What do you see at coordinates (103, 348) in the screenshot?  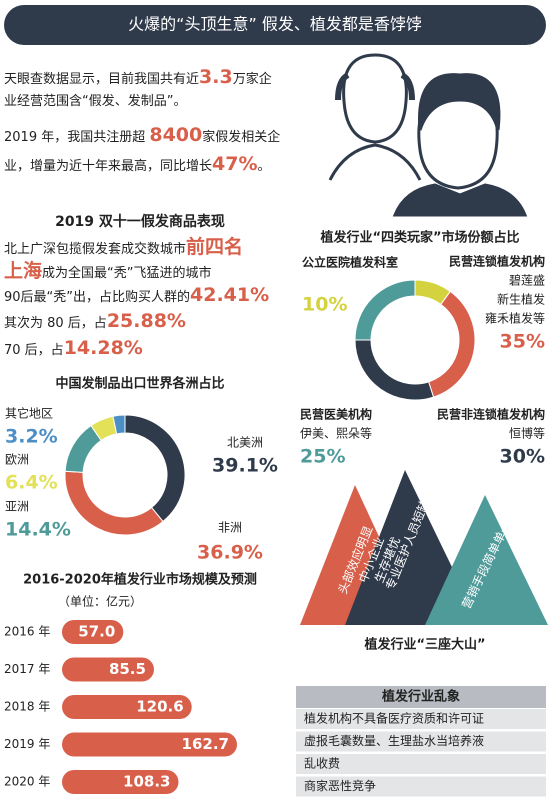 I see `highlight: 14.28%` at bounding box center [103, 348].